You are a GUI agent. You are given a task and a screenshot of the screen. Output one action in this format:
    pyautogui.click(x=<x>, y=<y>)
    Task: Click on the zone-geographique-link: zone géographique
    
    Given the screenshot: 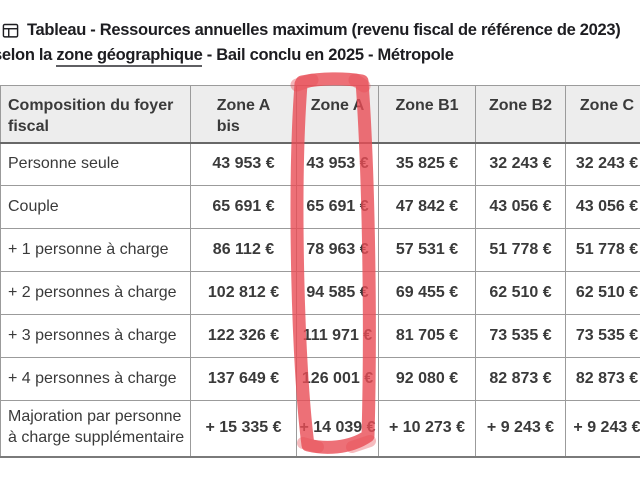 What is the action you would take?
    pyautogui.click(x=129, y=56)
    